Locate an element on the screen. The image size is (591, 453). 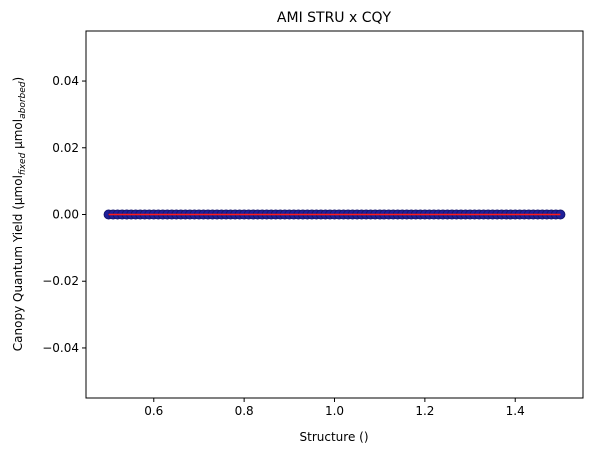
x-tick-label: 1.2 is located at coordinates (424, 411).